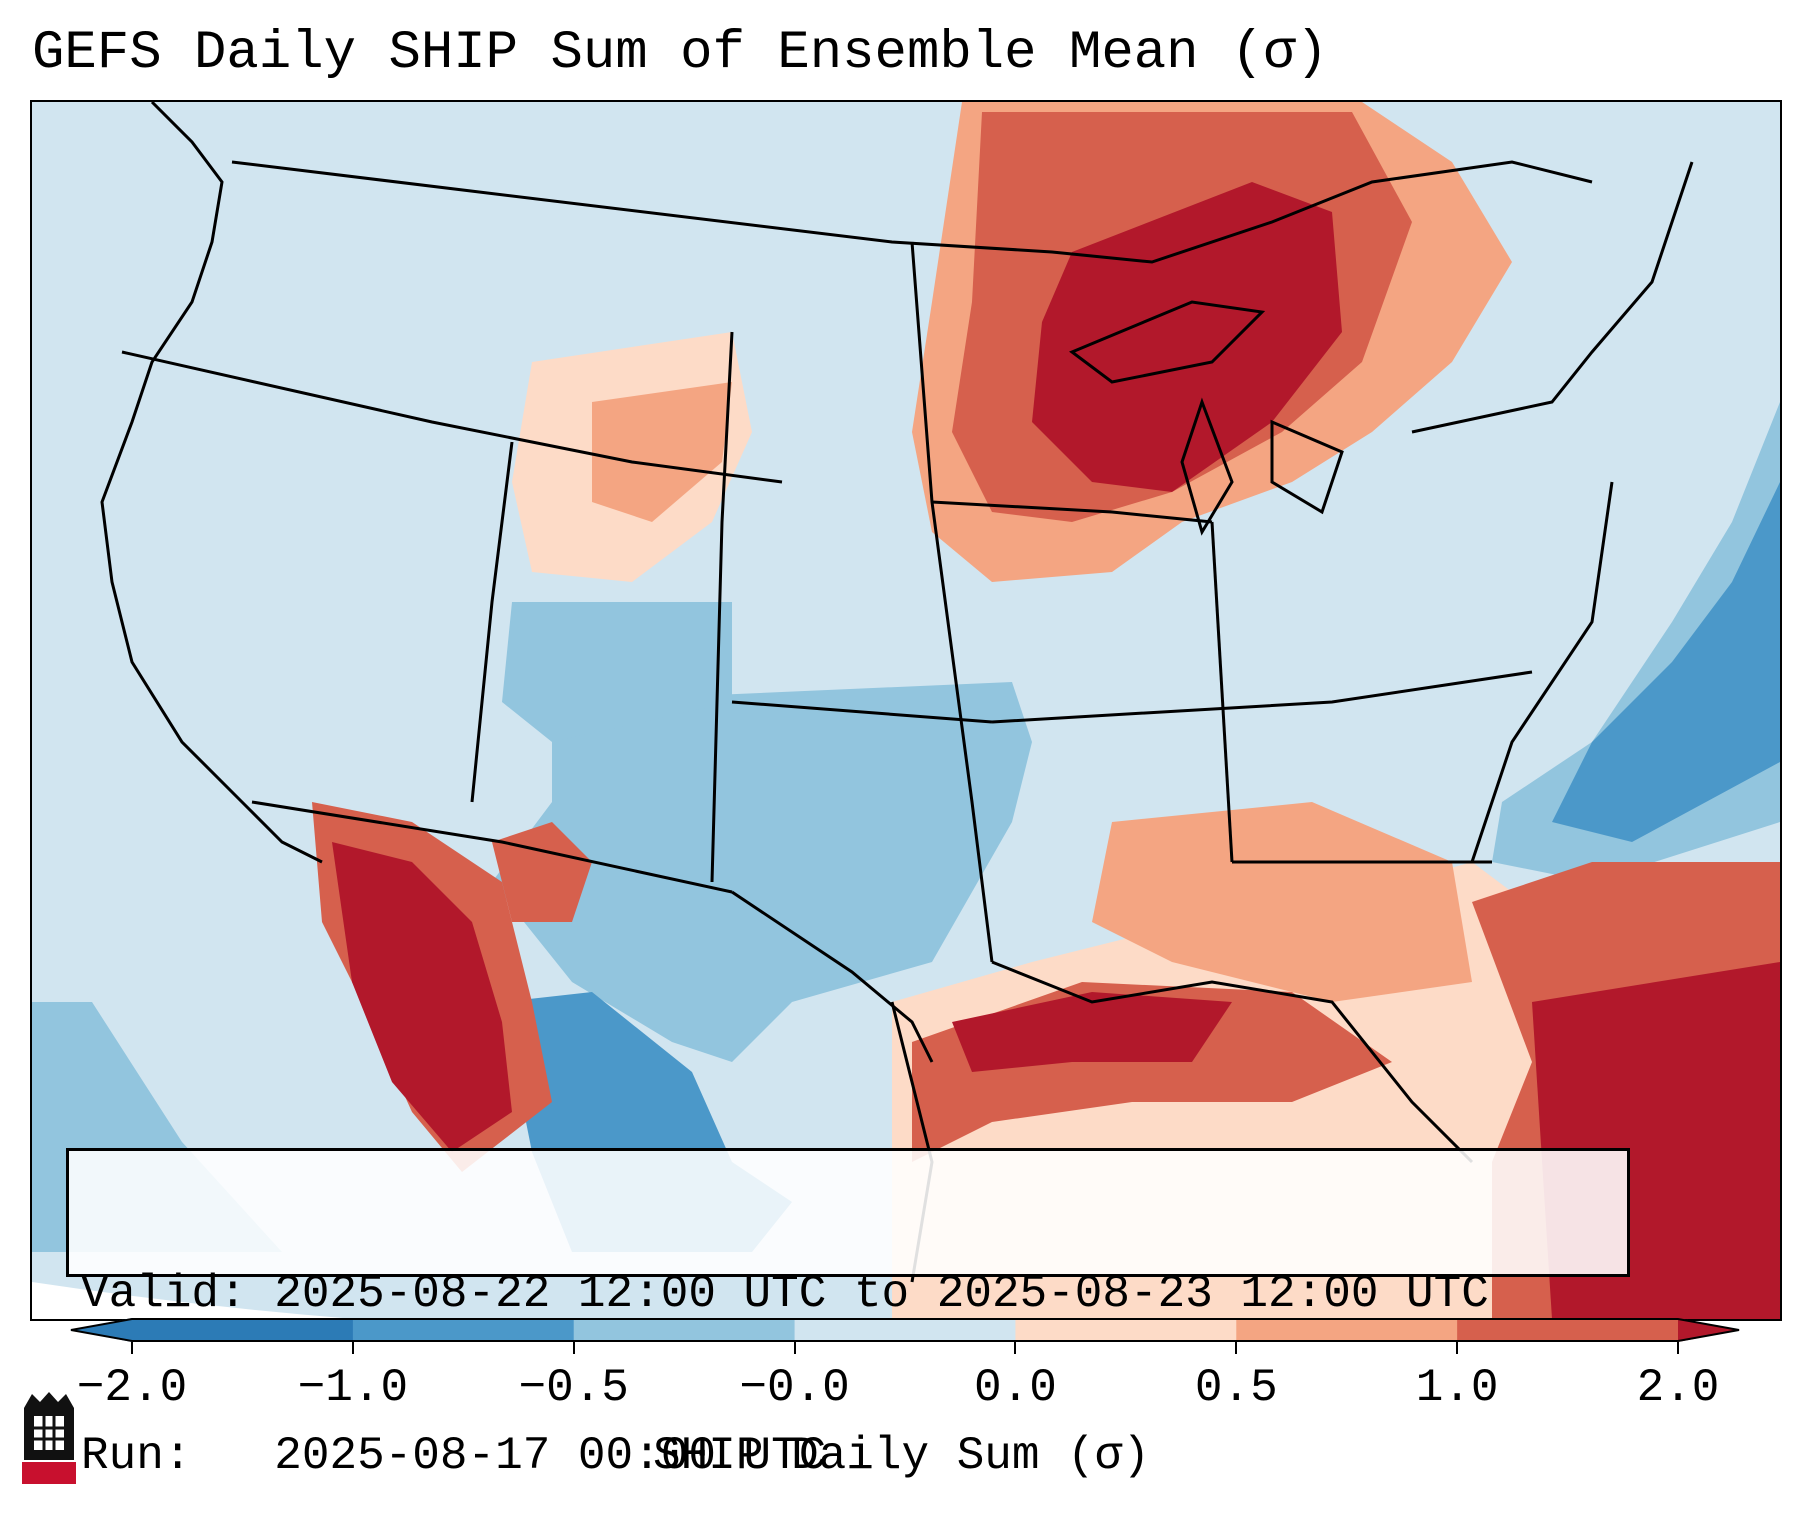 The image size is (1803, 1537). I want to click on colorbar, so click(905, 1330).